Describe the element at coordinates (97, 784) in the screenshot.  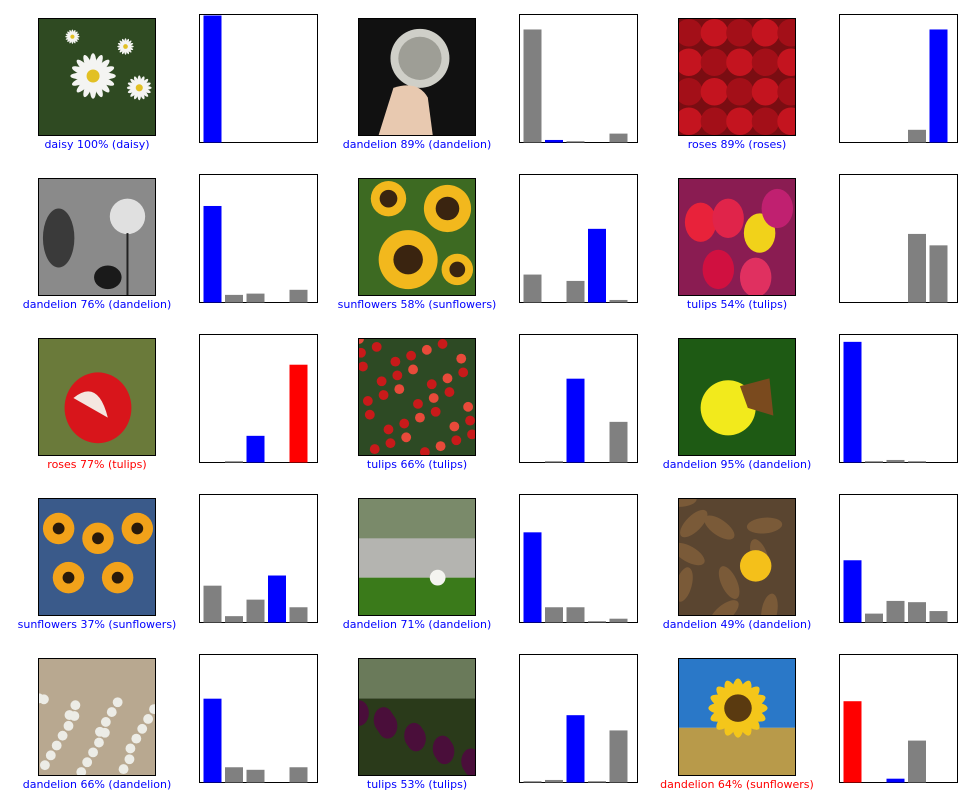
I see `prediction-caption: dandelion 66% (dandelion)` at that location.